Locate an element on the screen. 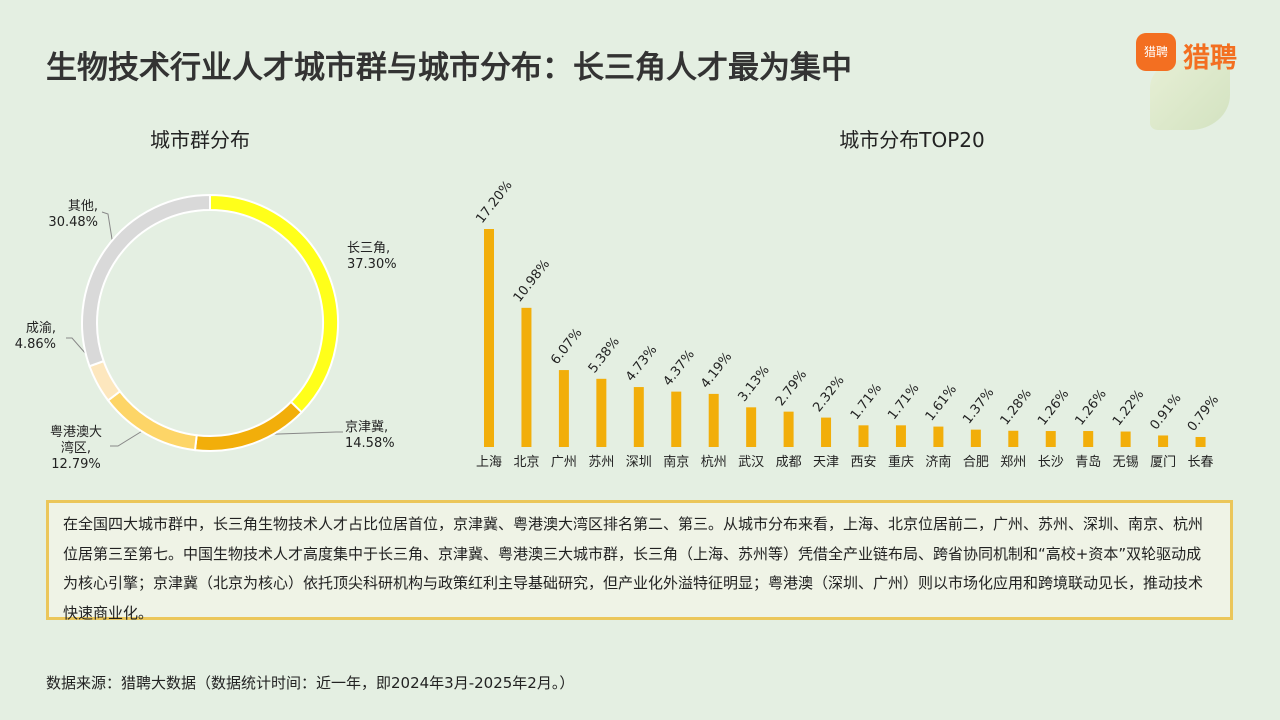  x-tick-label: 深圳 is located at coordinates (639, 462).